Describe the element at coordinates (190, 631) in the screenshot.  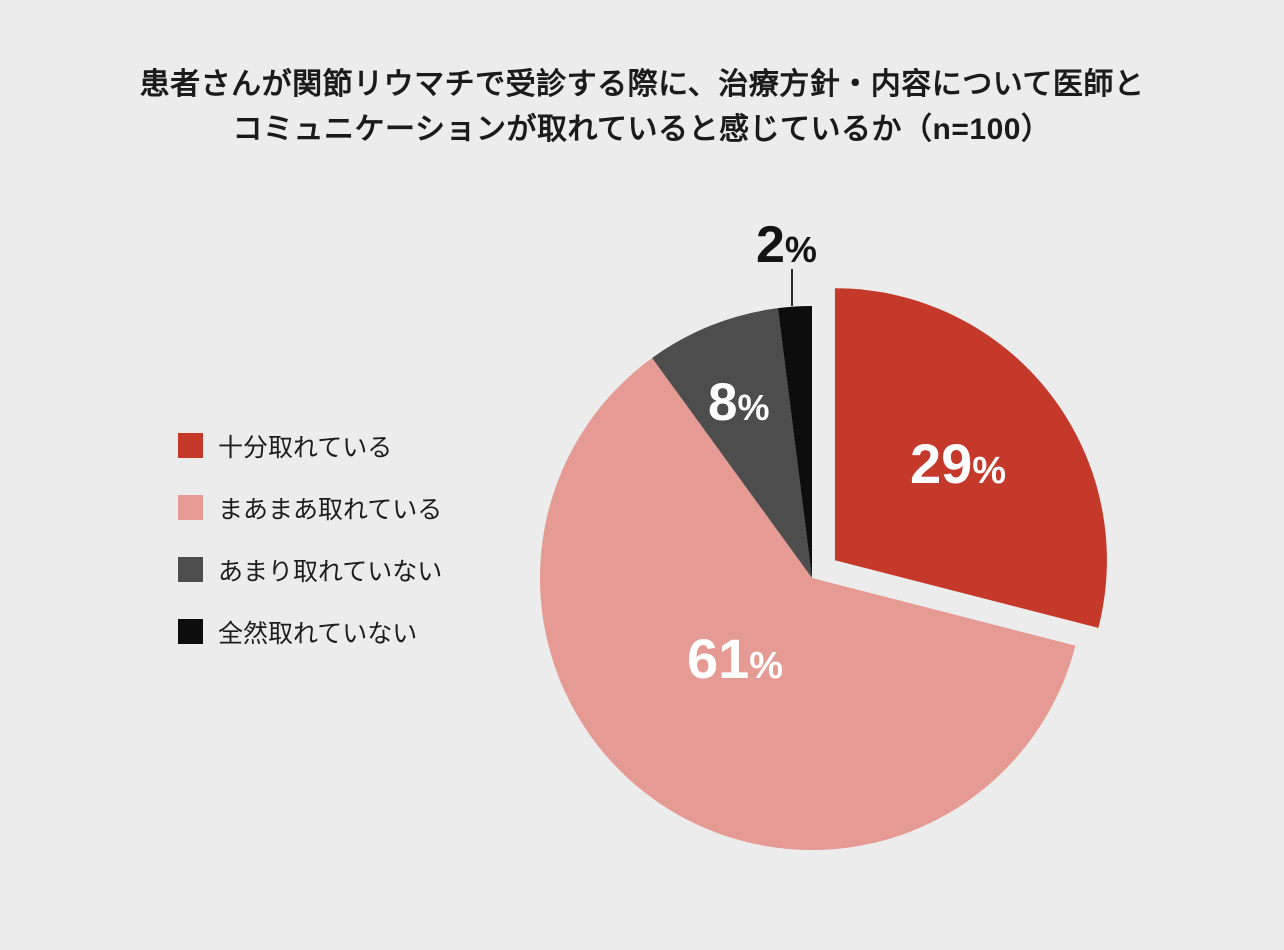
I see `legend-swatch-black` at that location.